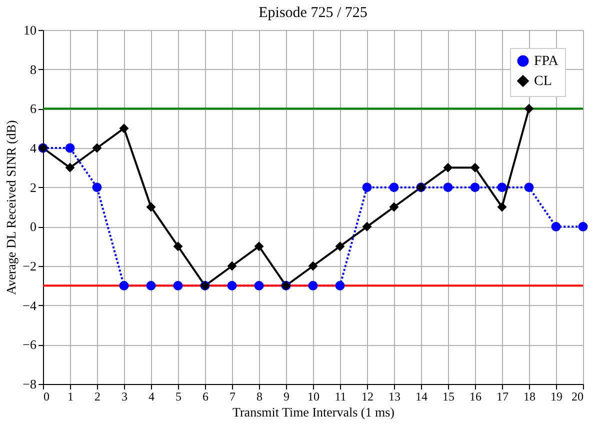 This screenshot has height=428, width=605. What do you see at coordinates (11, 207) in the screenshot?
I see `y-axis-title: Average DL Received SINR (dB)` at bounding box center [11, 207].